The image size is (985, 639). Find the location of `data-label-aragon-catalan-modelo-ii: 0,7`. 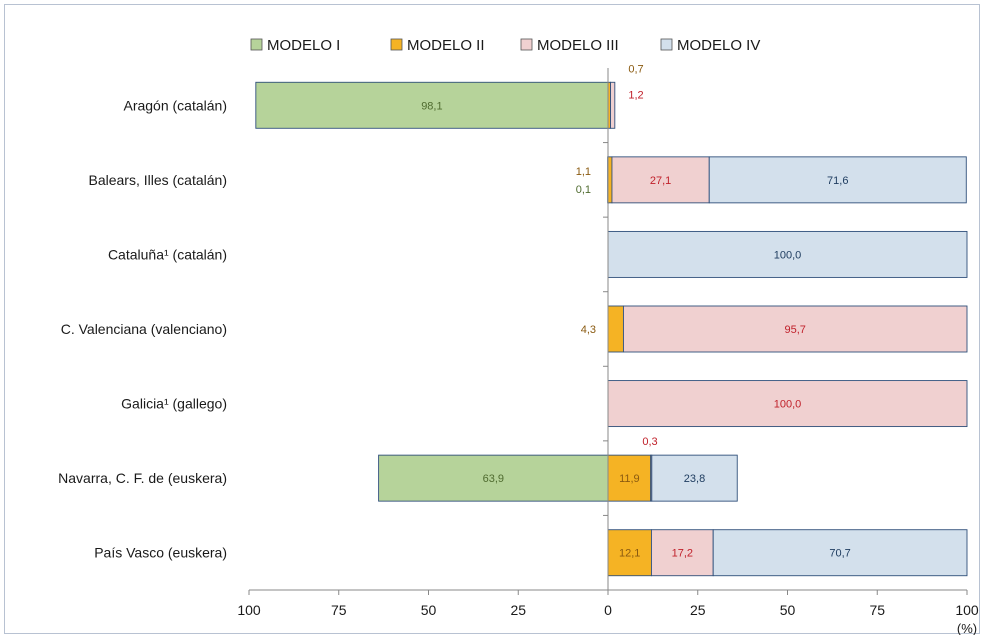

data-label-aragon-catalan-modelo-ii: 0,7 is located at coordinates (635, 69).